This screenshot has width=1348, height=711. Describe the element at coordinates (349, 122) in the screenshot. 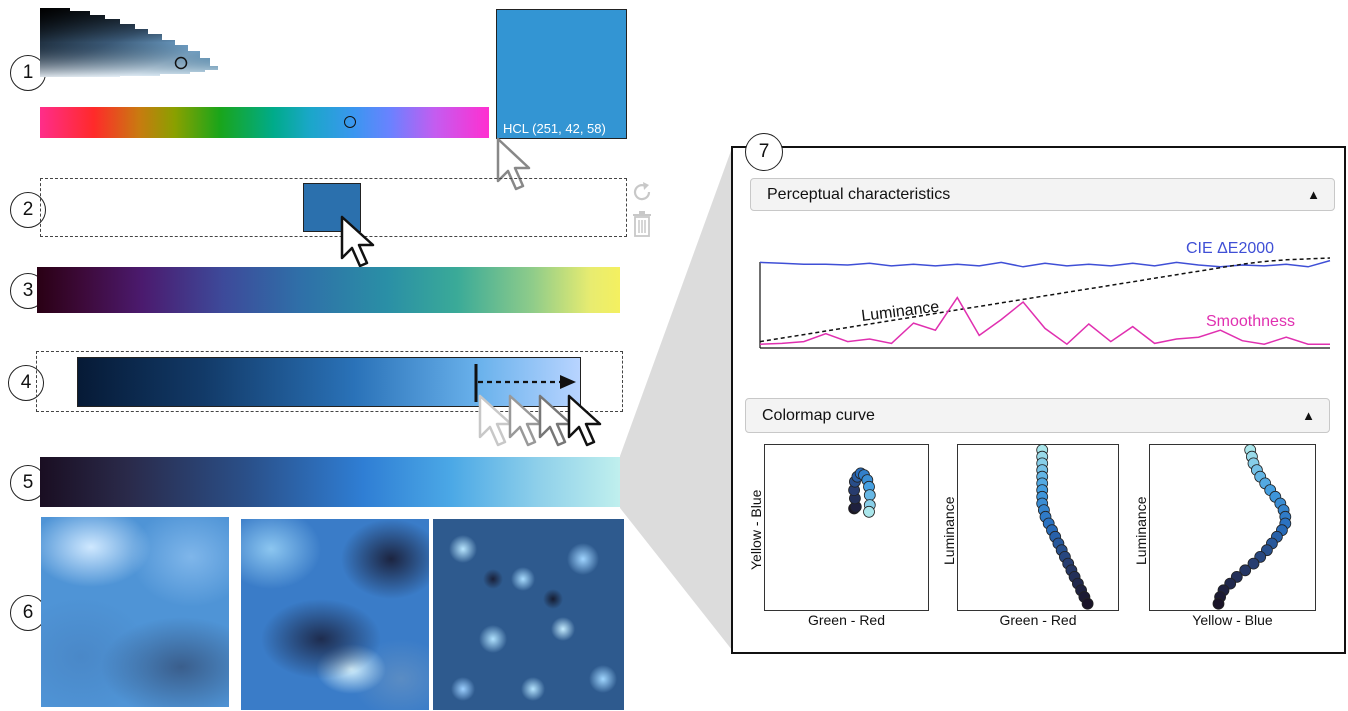

I see `hue-handle` at that location.